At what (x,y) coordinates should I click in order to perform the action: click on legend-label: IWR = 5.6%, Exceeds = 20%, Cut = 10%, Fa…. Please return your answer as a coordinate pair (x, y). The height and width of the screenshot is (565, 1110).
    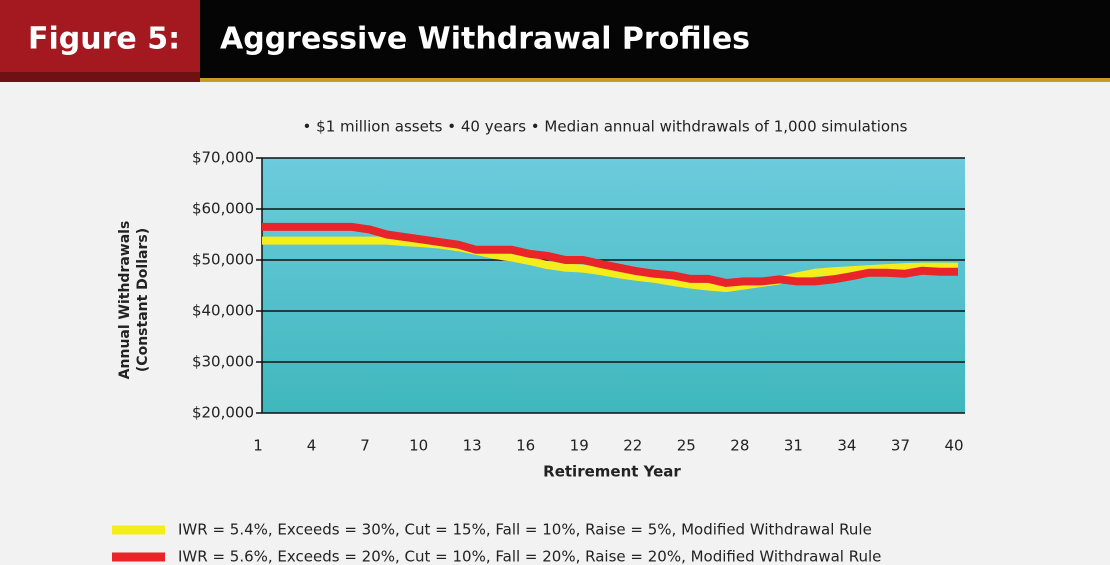
    Looking at the image, I should click on (529, 556).